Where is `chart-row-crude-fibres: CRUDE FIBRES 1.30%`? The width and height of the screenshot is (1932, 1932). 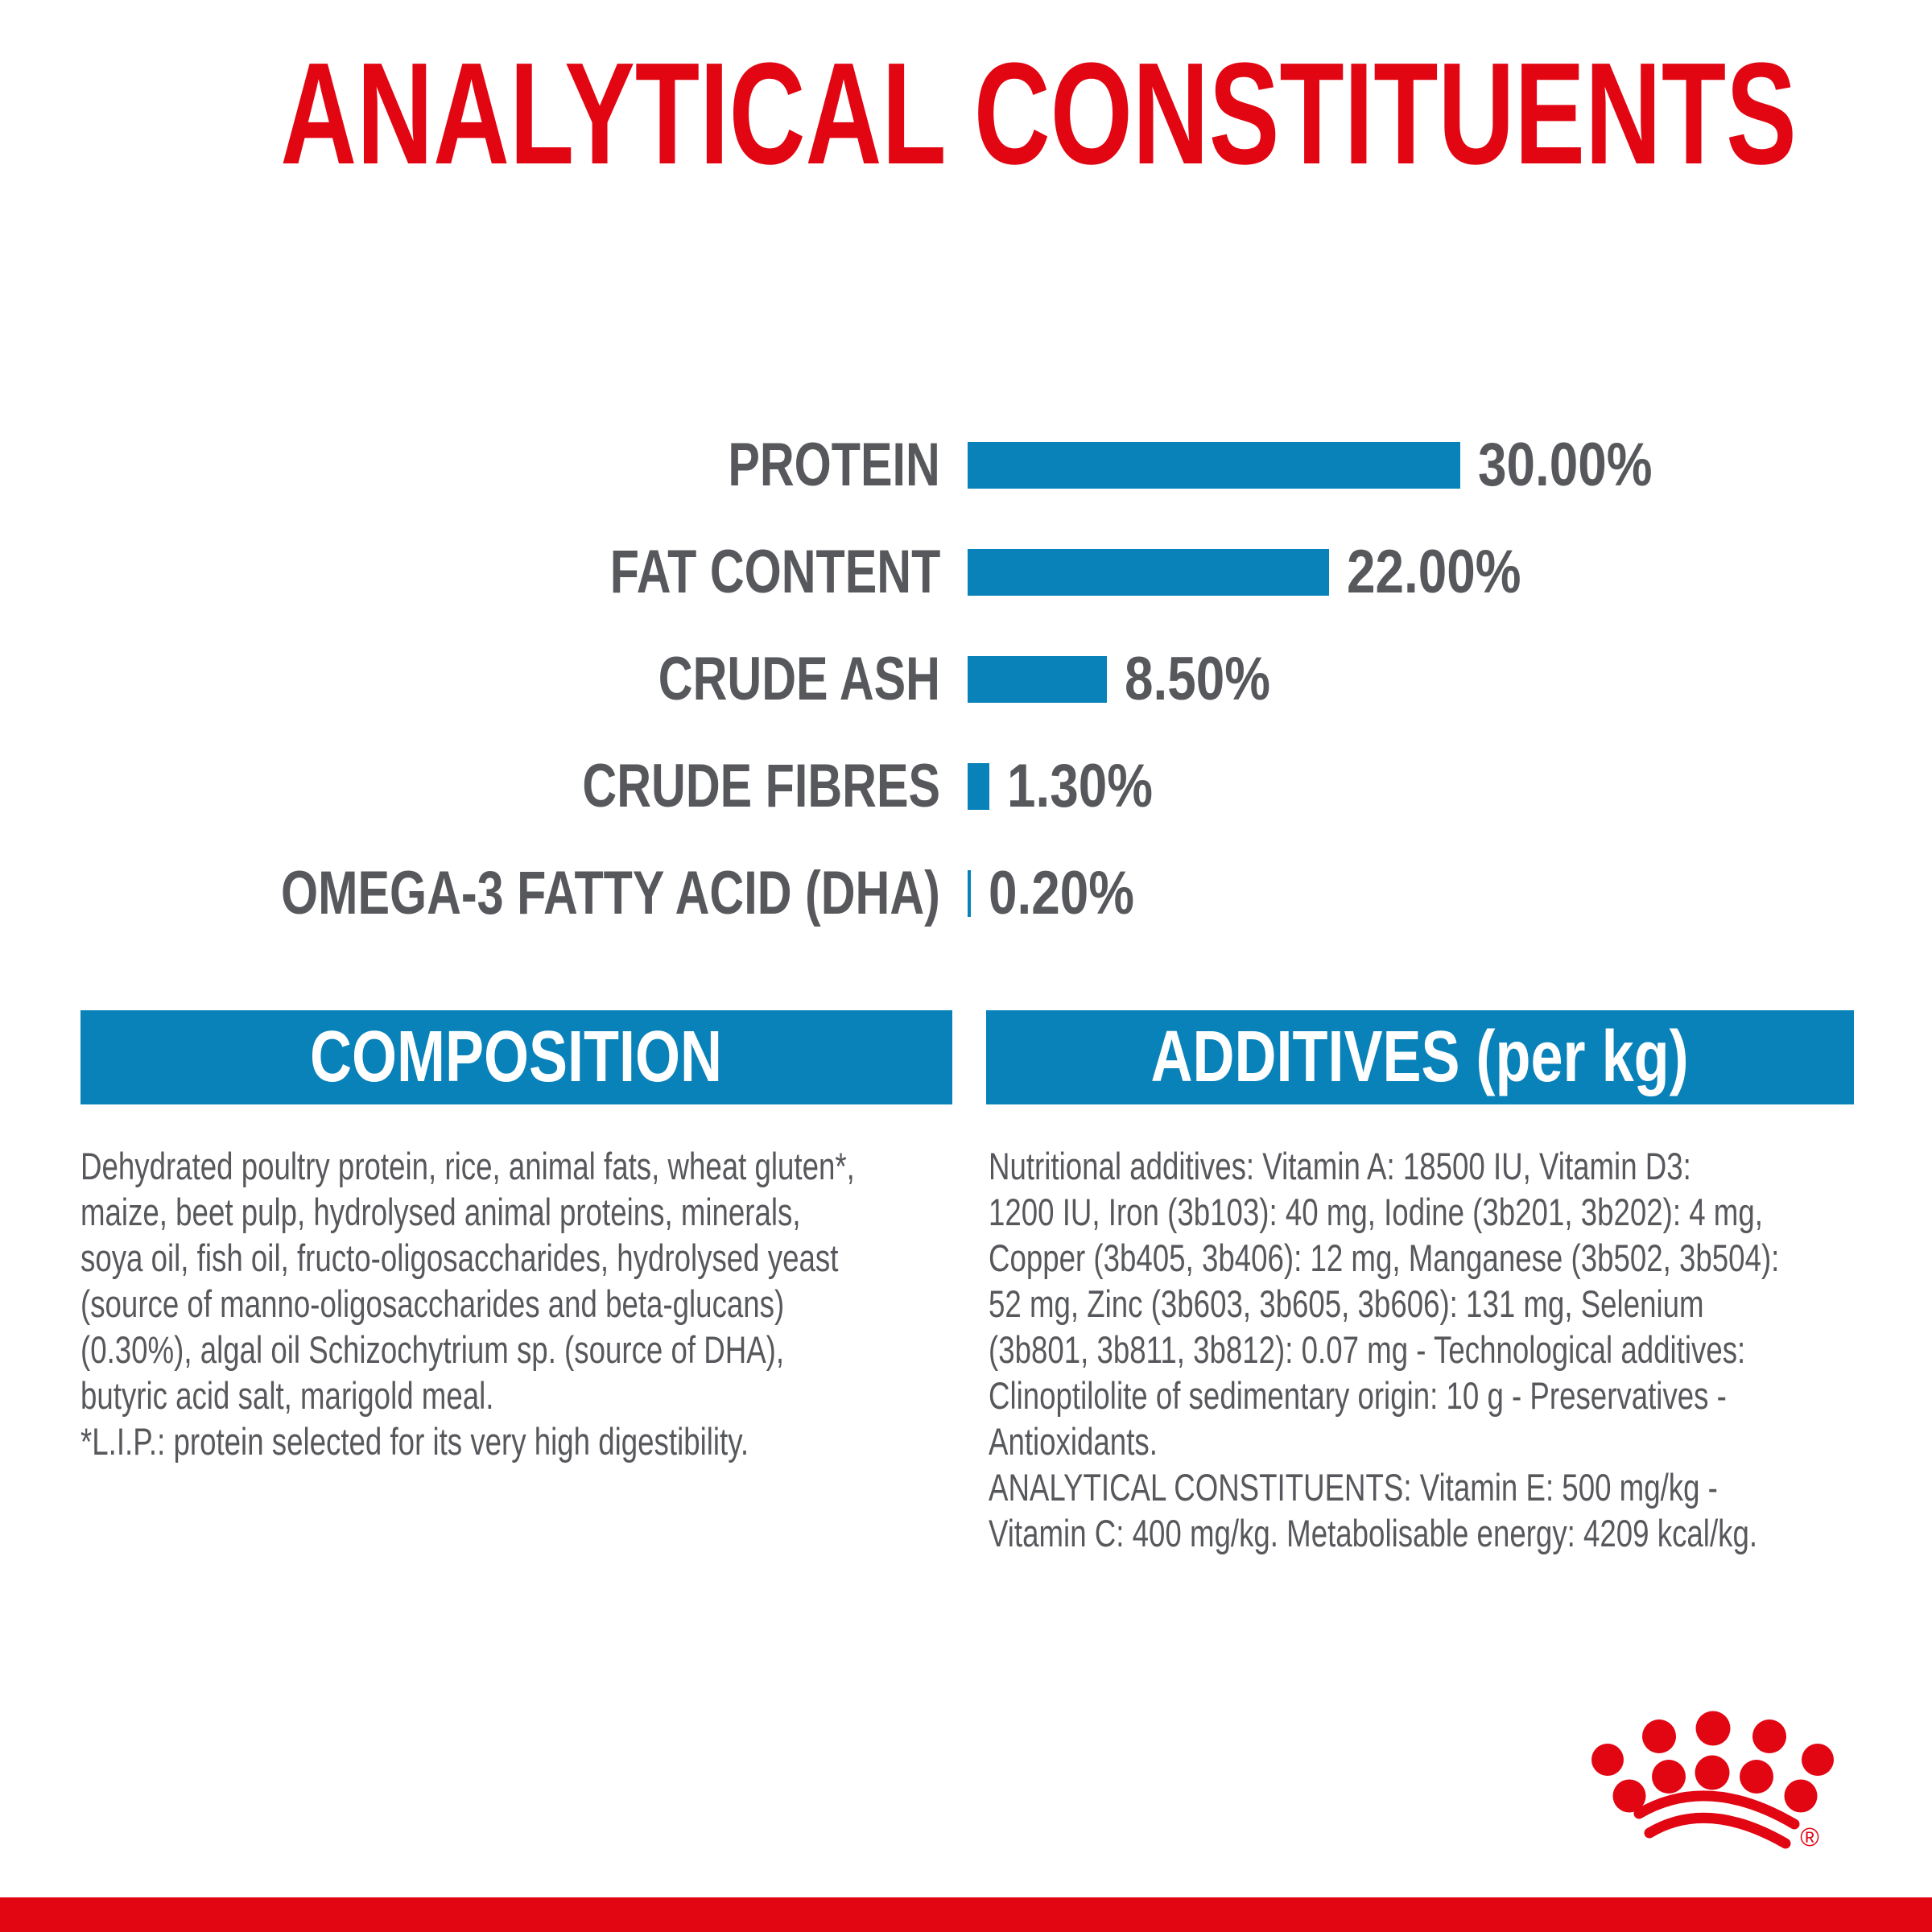 chart-row-crude-fibres: CRUDE FIBRES 1.30% is located at coordinates (966, 786).